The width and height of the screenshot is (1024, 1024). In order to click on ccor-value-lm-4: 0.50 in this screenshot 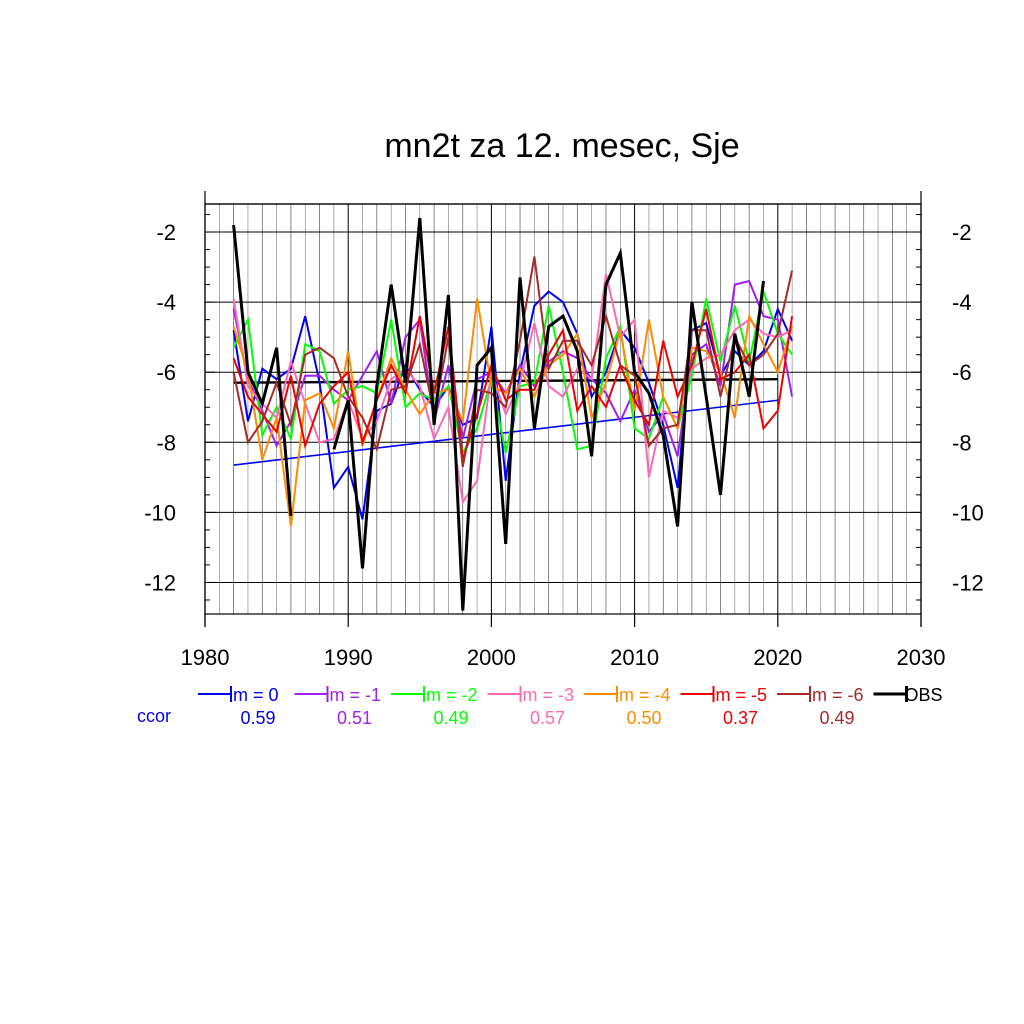, I will do `click(643, 718)`.